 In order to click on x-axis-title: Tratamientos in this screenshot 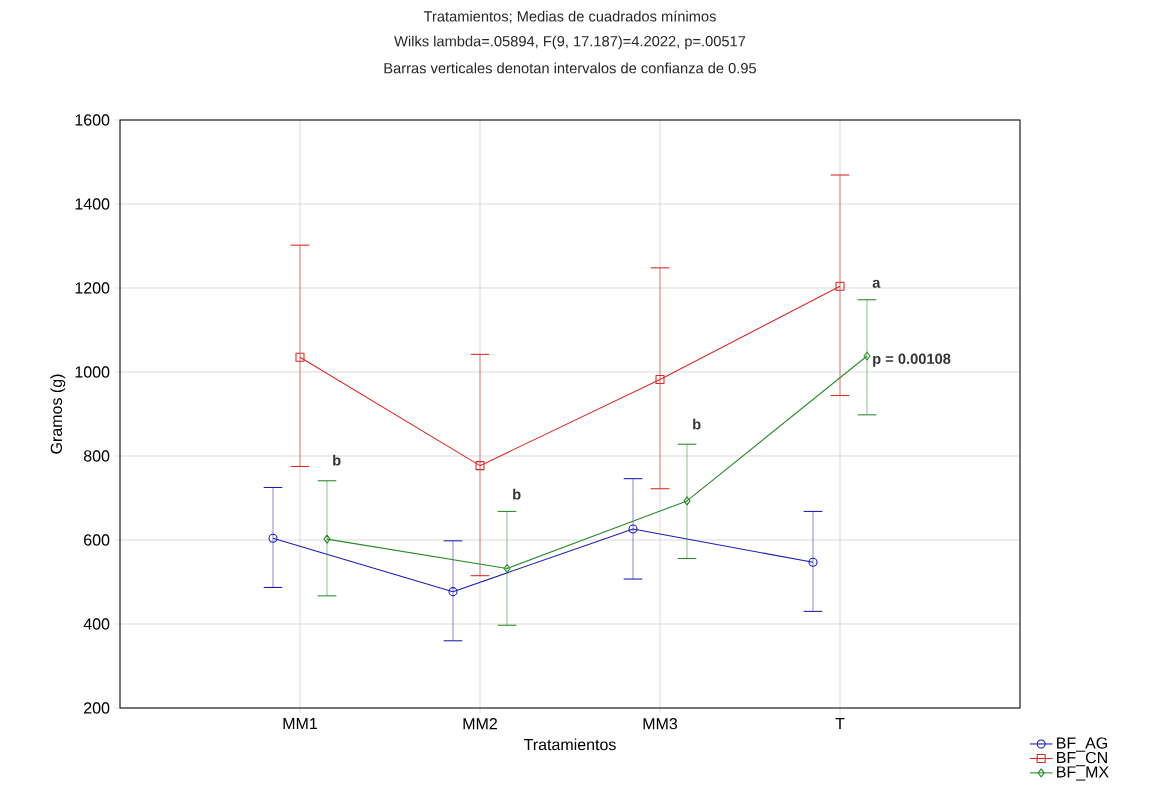, I will do `click(569, 744)`.